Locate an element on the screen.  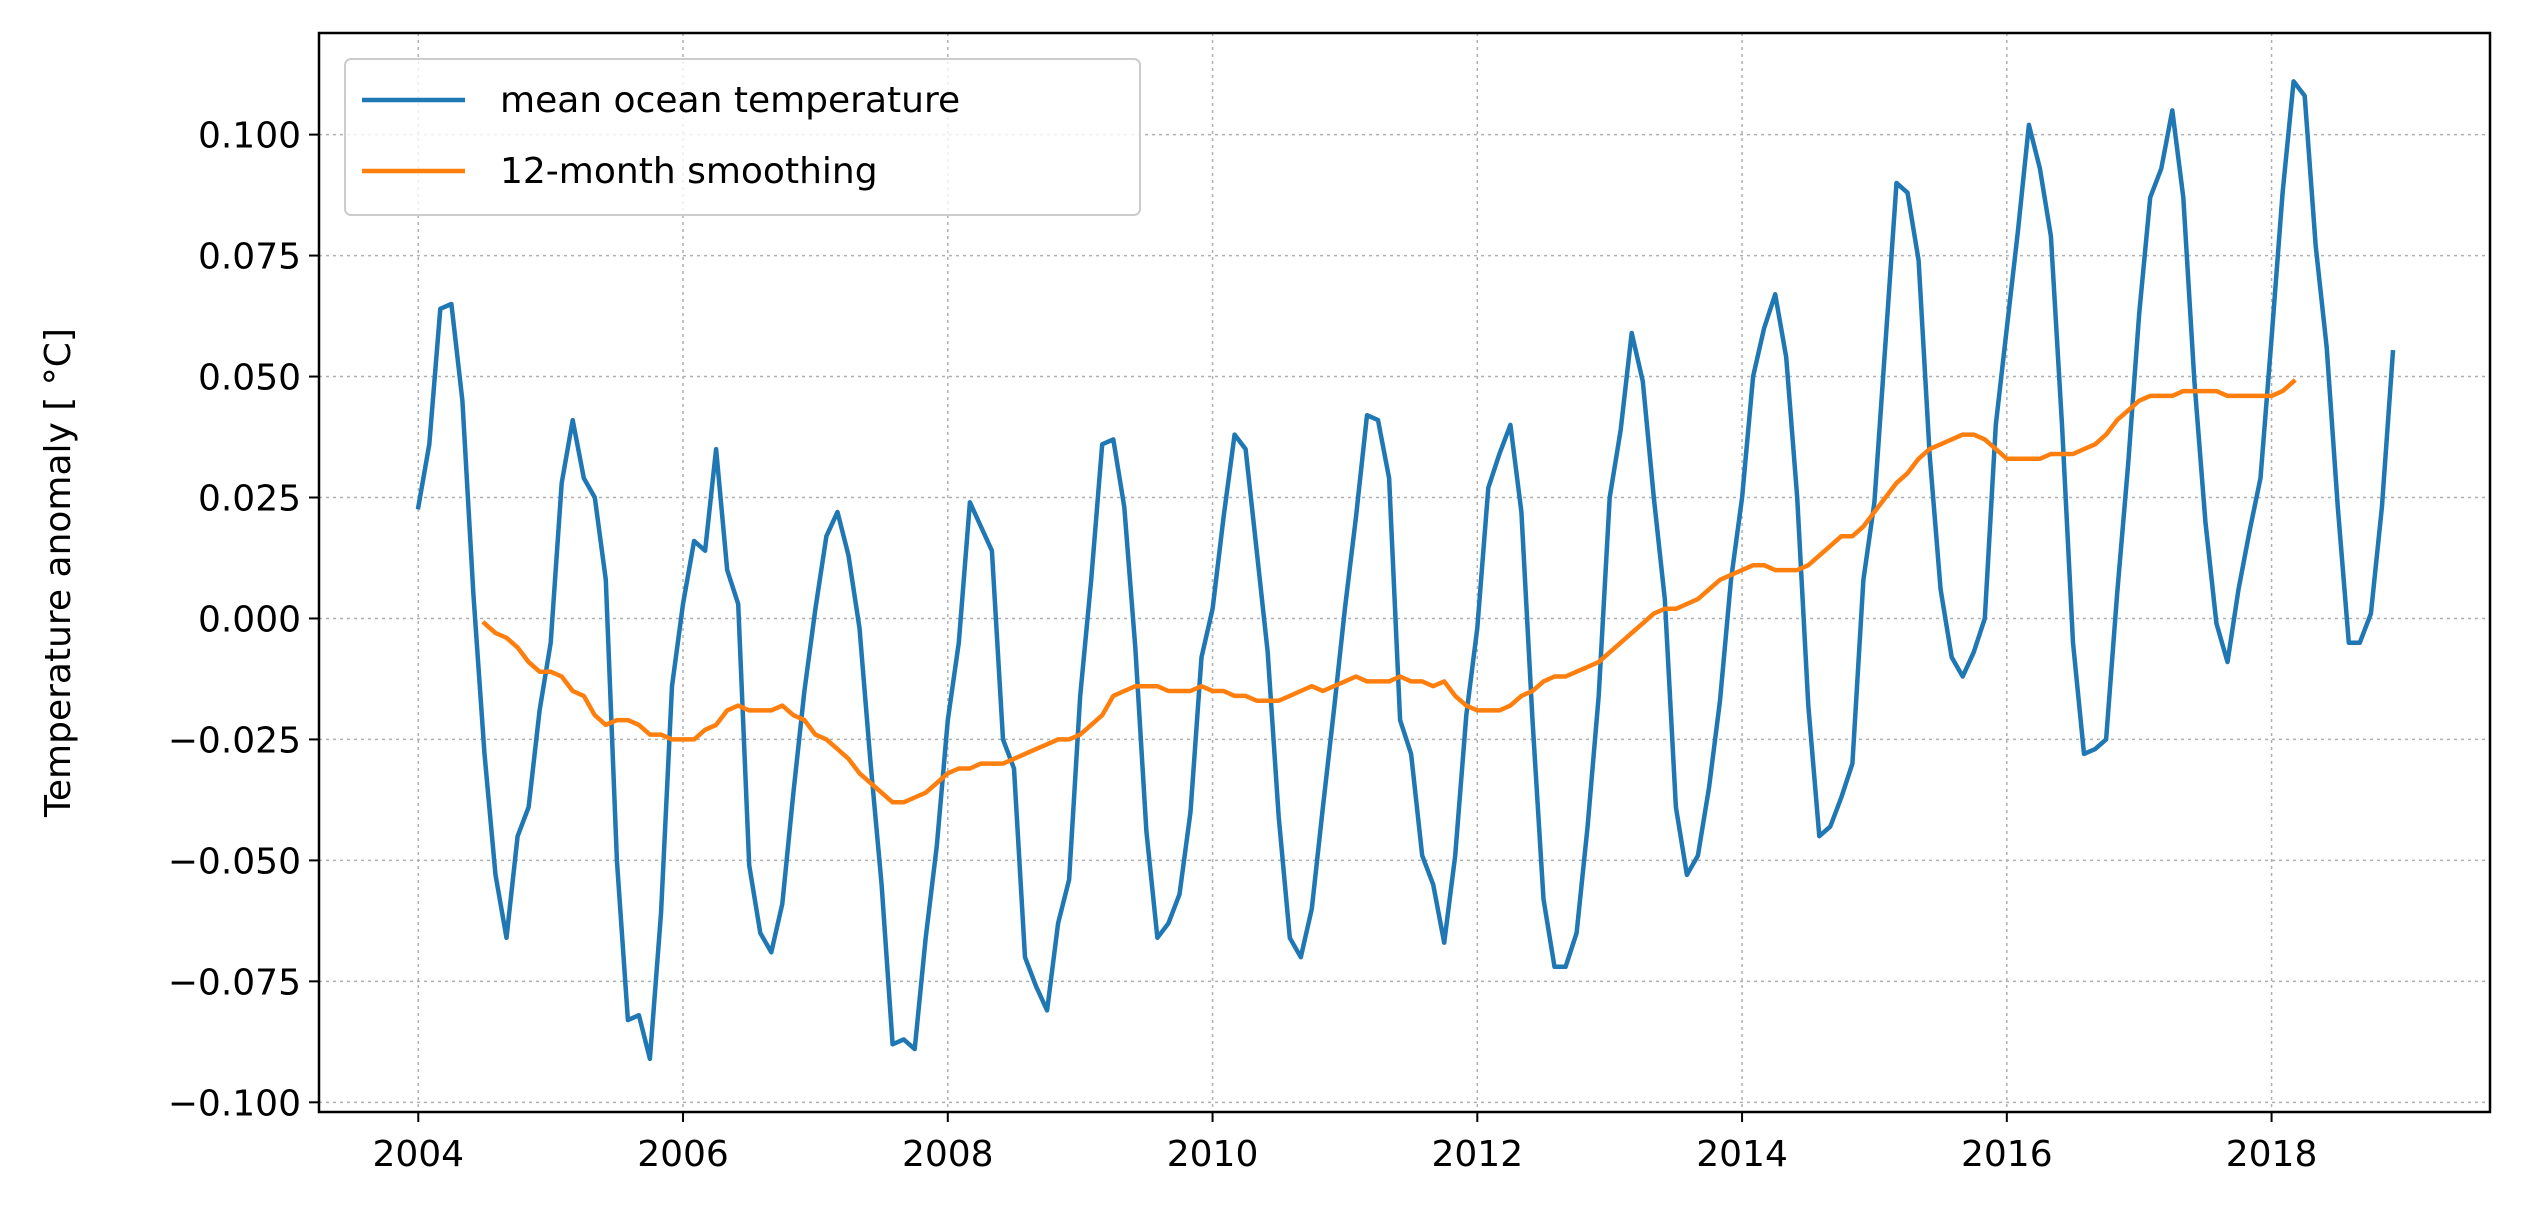
y-tick-label: 0.075 is located at coordinates (249, 257).